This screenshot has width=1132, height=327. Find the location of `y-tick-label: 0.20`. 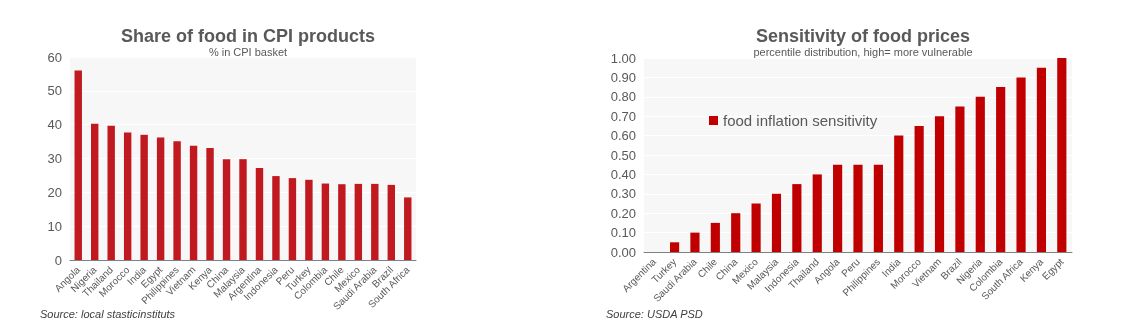

y-tick-label: 0.20 is located at coordinates (623, 213).